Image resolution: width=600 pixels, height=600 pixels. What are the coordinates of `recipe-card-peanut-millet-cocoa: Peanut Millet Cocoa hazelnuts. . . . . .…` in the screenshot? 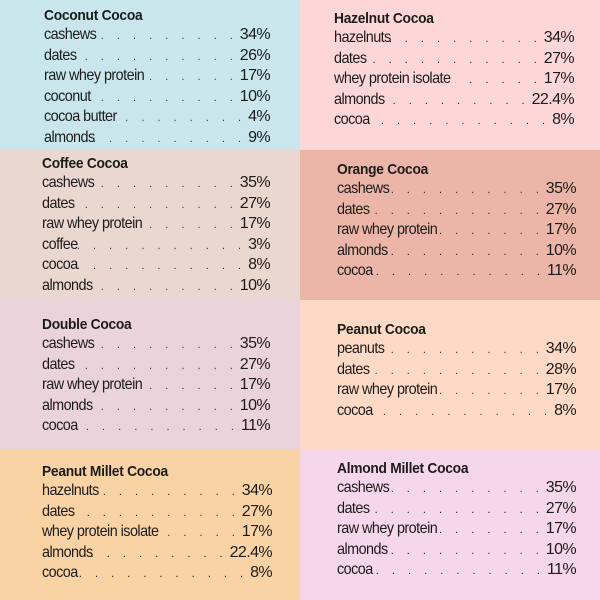 It's located at (150, 524).